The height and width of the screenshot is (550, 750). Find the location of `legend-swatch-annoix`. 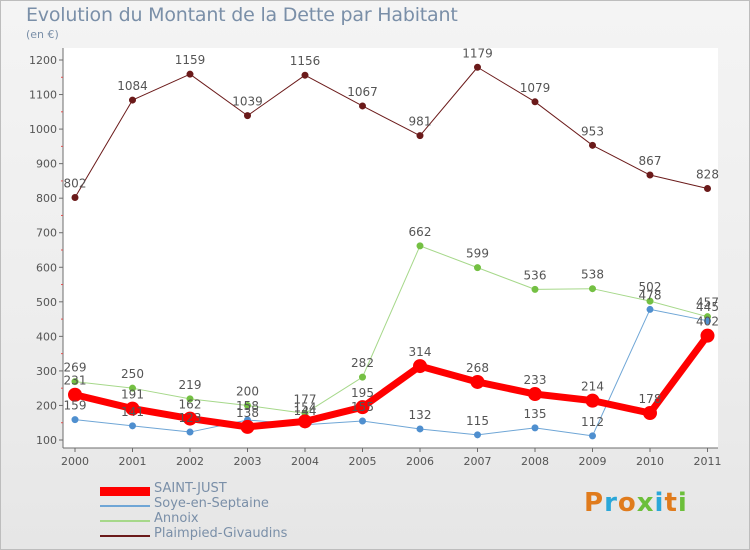

legend-swatch-annoix is located at coordinates (125, 521).